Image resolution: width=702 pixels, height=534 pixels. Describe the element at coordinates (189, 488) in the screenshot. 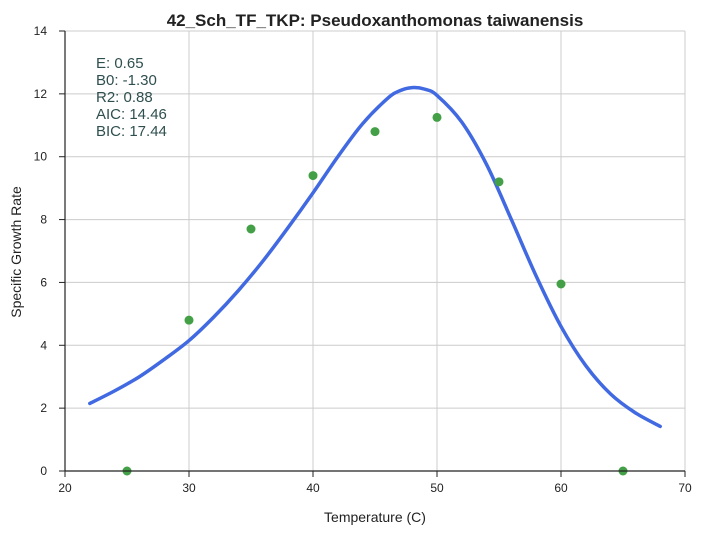

I see `x-tick-label: 30` at that location.